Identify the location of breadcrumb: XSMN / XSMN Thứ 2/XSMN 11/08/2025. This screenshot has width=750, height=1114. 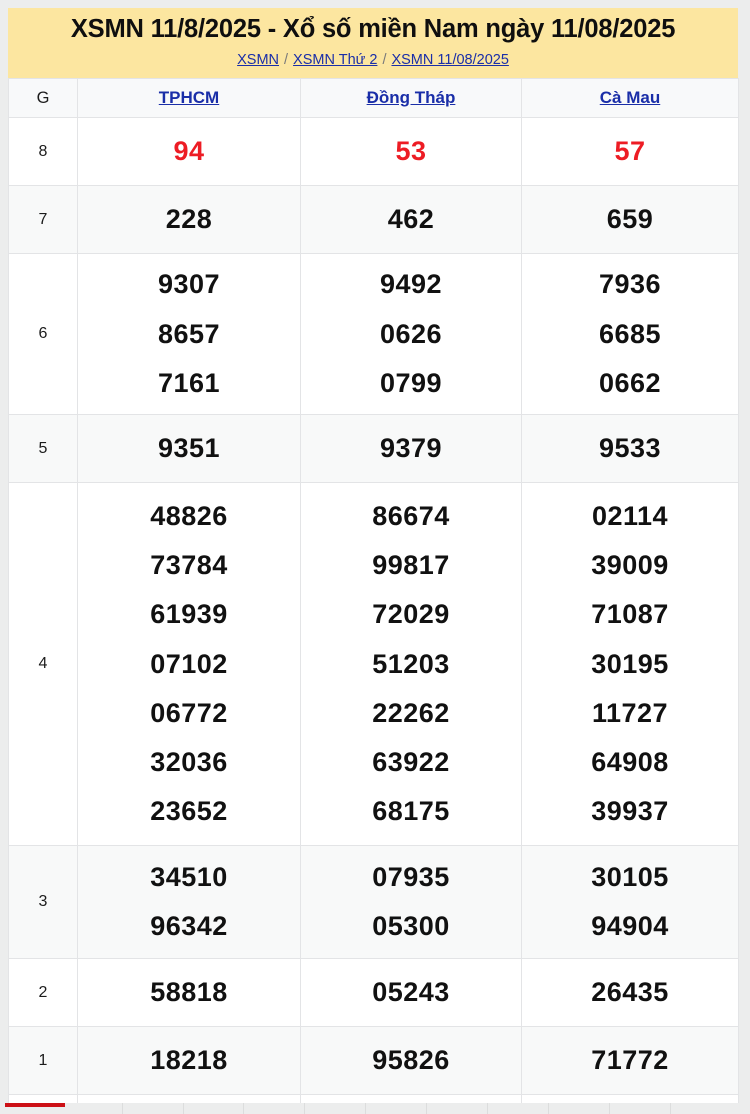
(373, 60).